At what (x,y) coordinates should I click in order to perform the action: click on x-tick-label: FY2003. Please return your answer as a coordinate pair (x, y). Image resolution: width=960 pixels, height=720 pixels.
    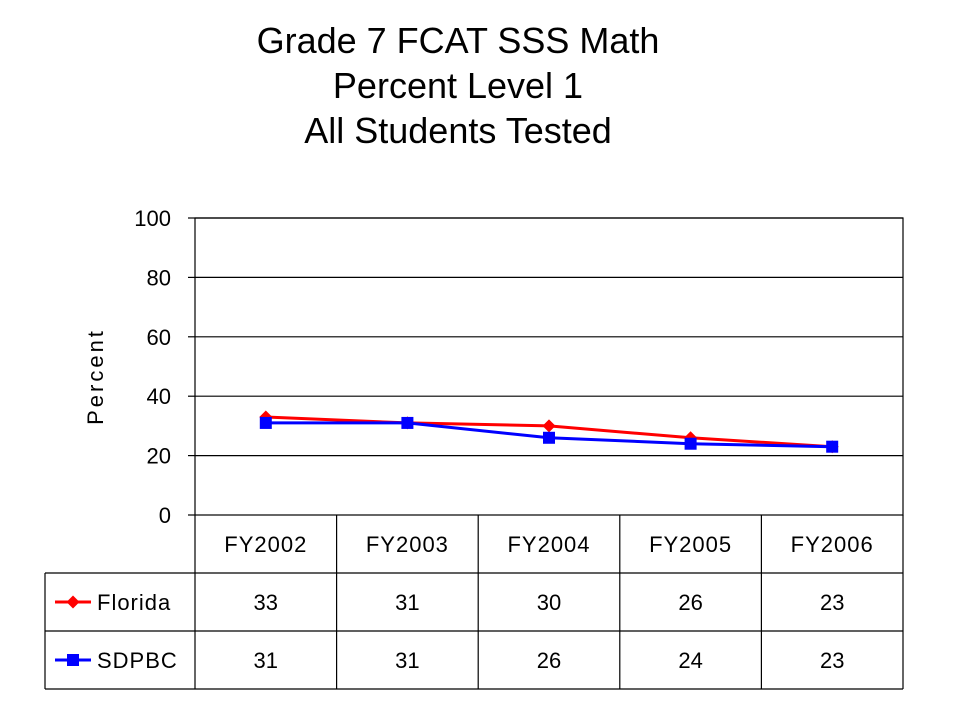
    Looking at the image, I should click on (407, 544).